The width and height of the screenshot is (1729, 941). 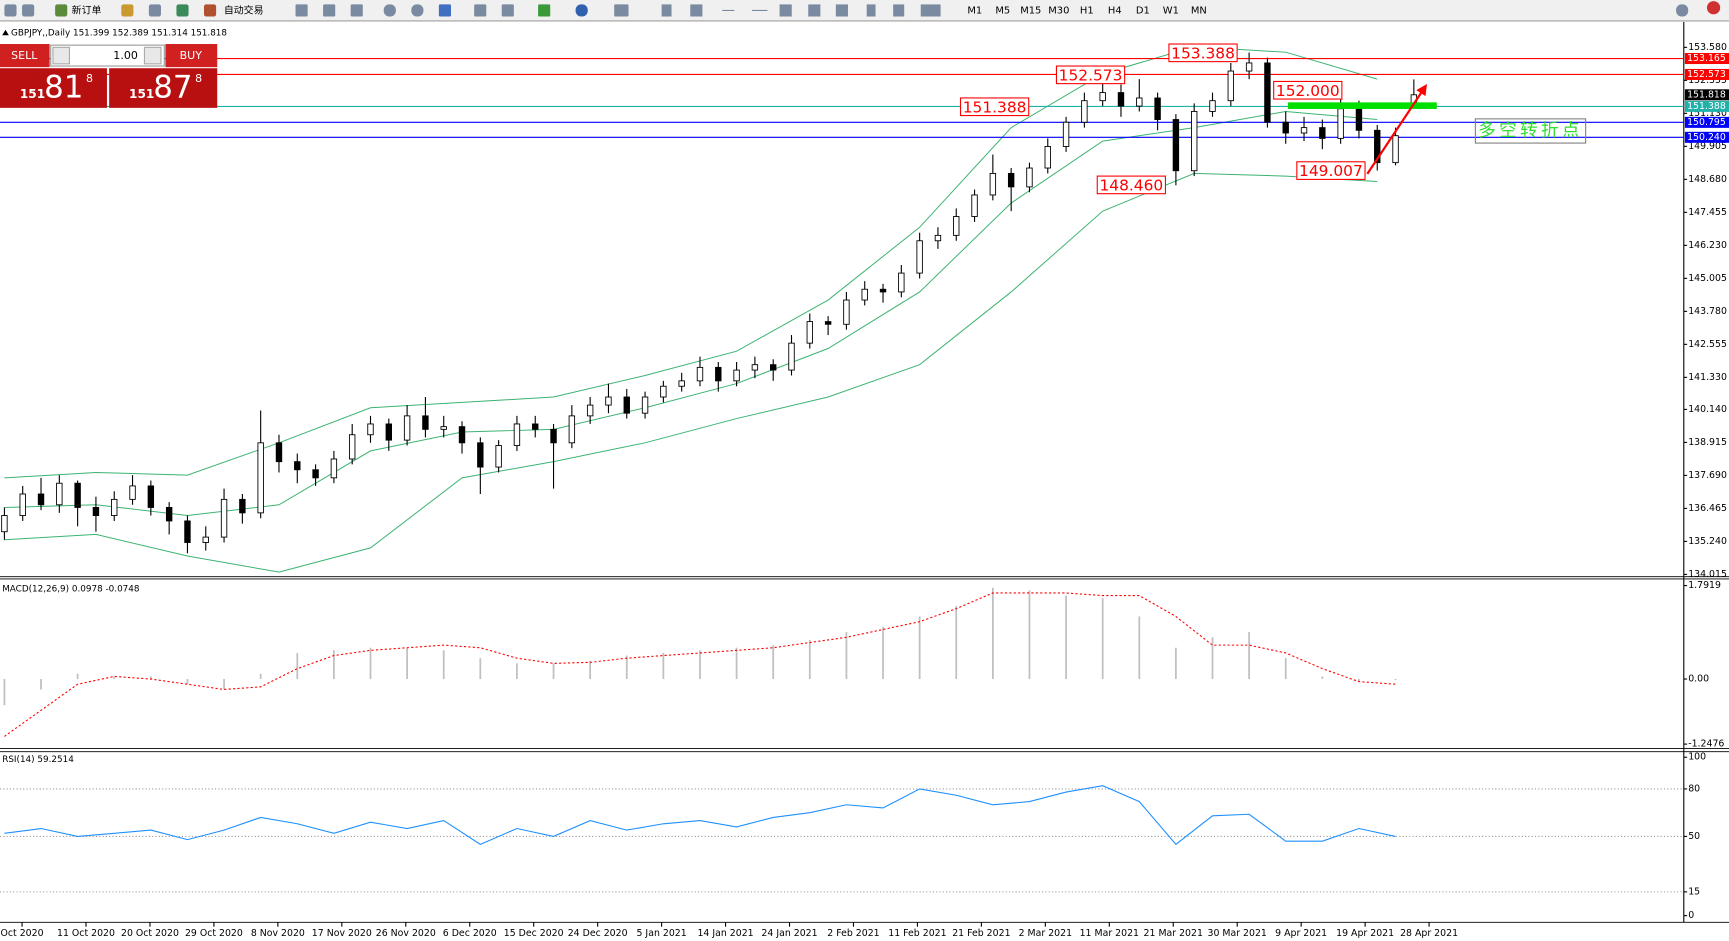 I want to click on y-tick-label: 147.455, so click(x=1707, y=212).